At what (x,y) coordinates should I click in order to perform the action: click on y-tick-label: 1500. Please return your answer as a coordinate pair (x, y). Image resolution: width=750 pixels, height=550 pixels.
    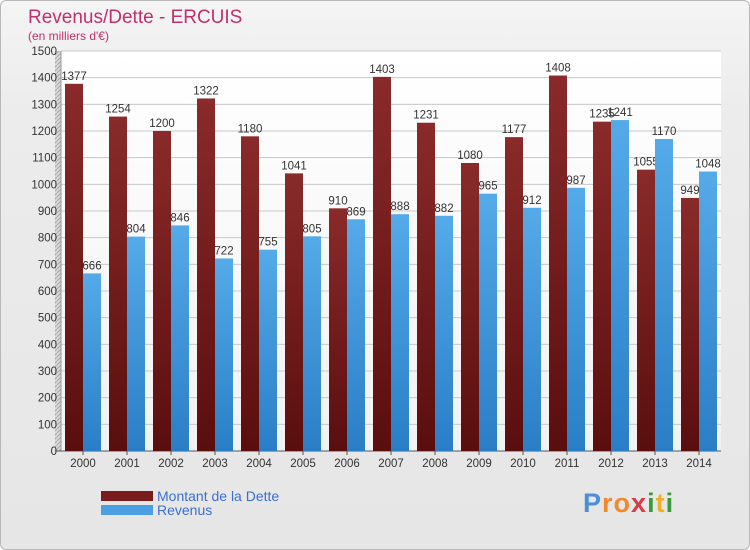
    Looking at the image, I should click on (44, 52).